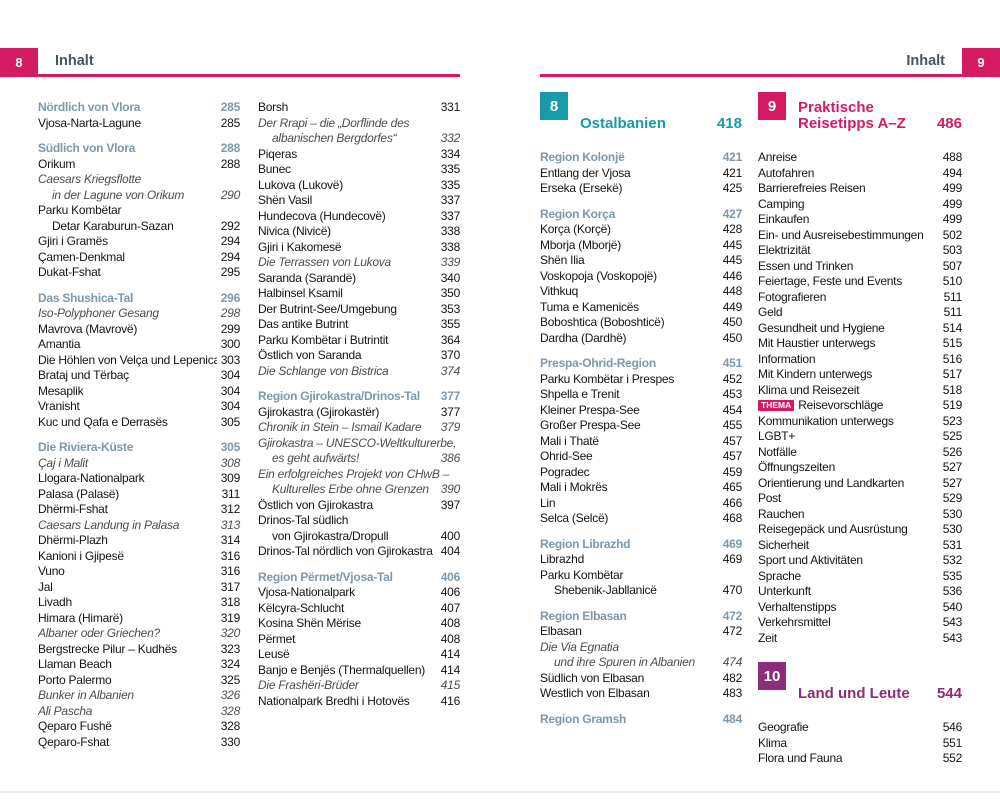  I want to click on toc-entry-title: Brataj und Tërbaç, so click(83, 375).